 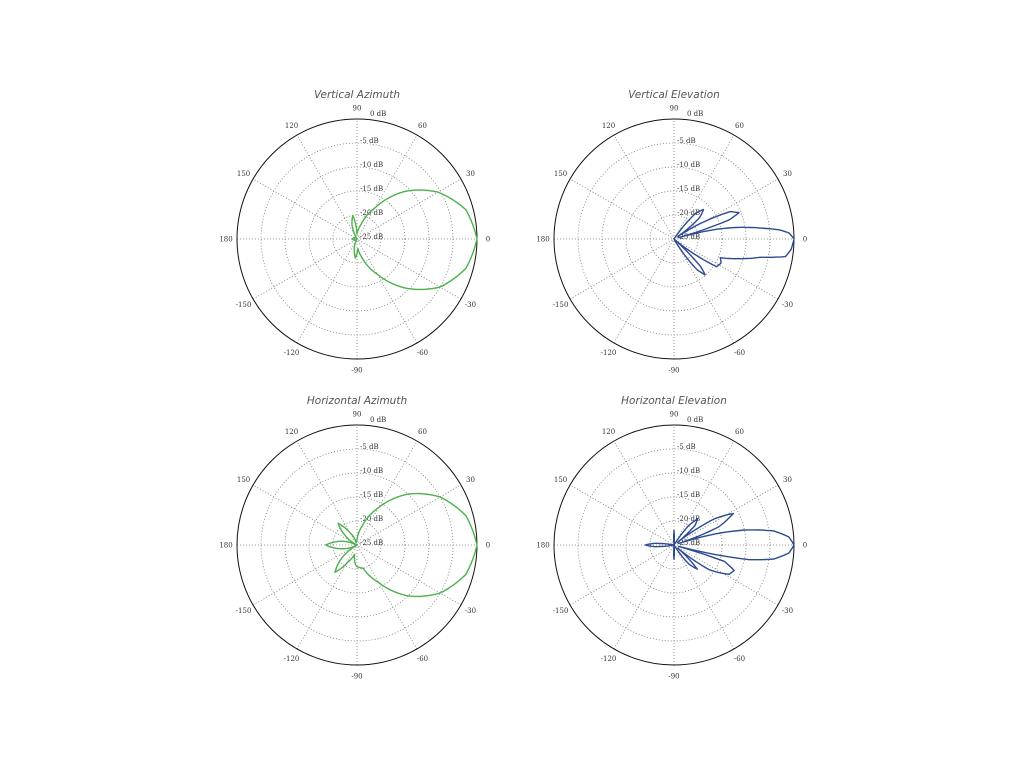 I want to click on plot-title: Horizontal Elevation, so click(x=674, y=401).